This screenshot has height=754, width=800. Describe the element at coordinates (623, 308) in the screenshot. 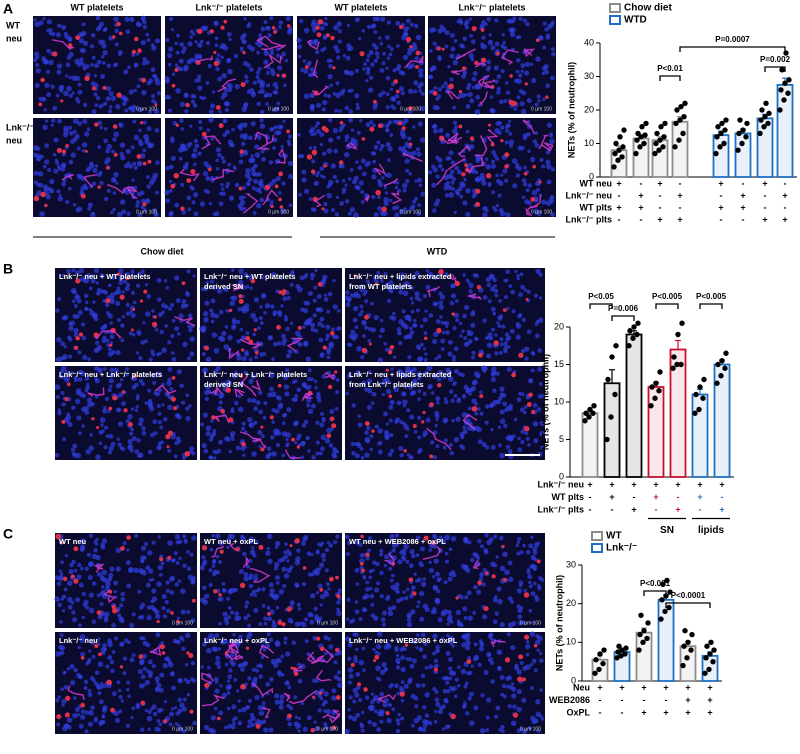

I see `p-value: P=0.006` at that location.